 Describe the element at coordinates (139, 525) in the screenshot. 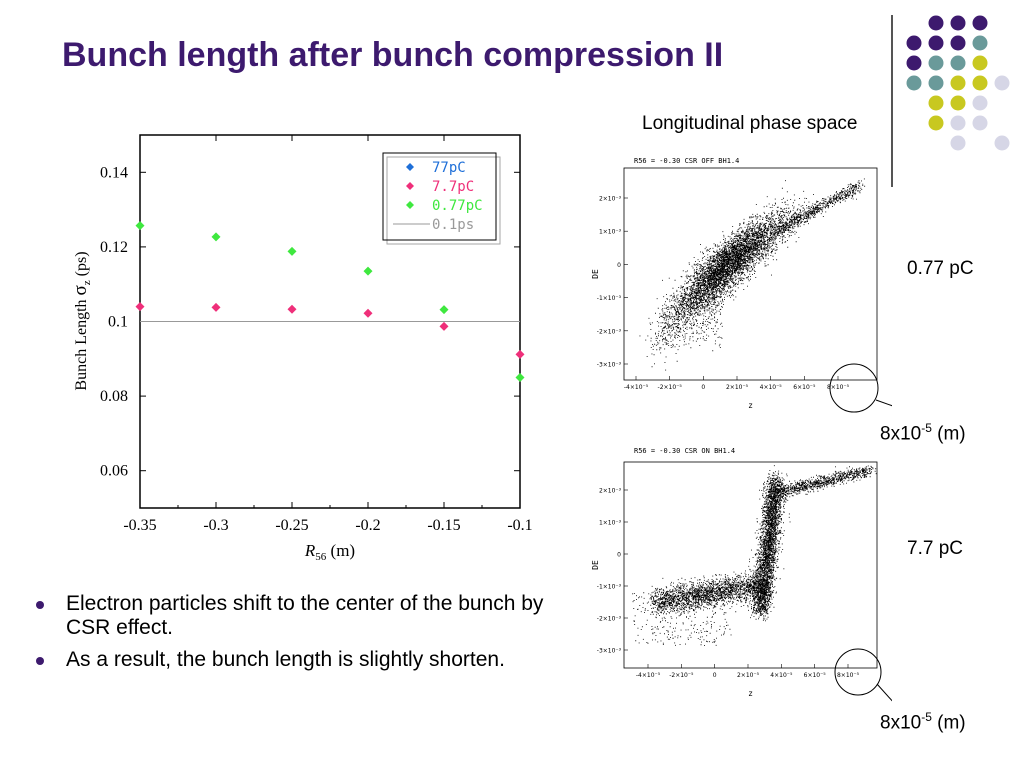

I see `x-tick-label: -0.35` at that location.